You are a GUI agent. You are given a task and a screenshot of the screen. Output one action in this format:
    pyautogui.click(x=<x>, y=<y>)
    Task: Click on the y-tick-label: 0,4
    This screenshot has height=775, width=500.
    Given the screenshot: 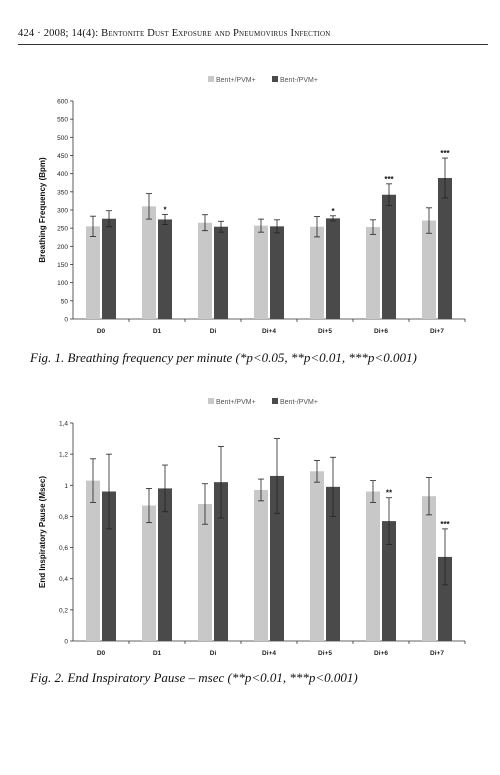 What is the action you would take?
    pyautogui.click(x=63, y=579)
    